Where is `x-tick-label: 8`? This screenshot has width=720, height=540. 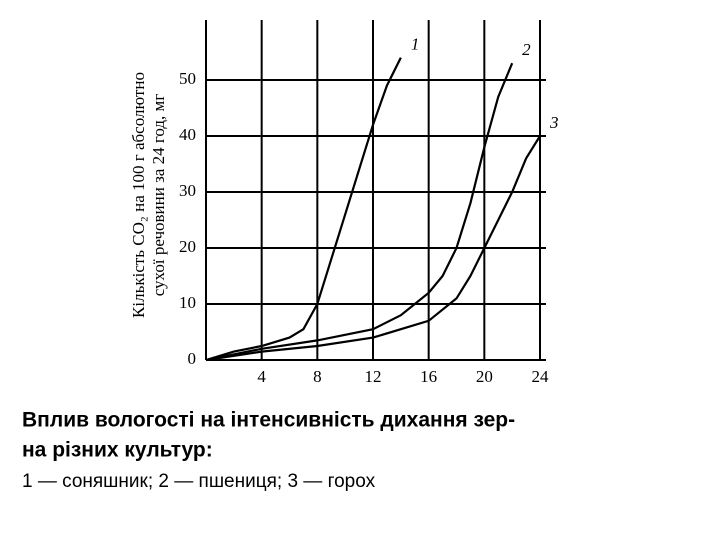 x-tick-label: 8 is located at coordinates (317, 376).